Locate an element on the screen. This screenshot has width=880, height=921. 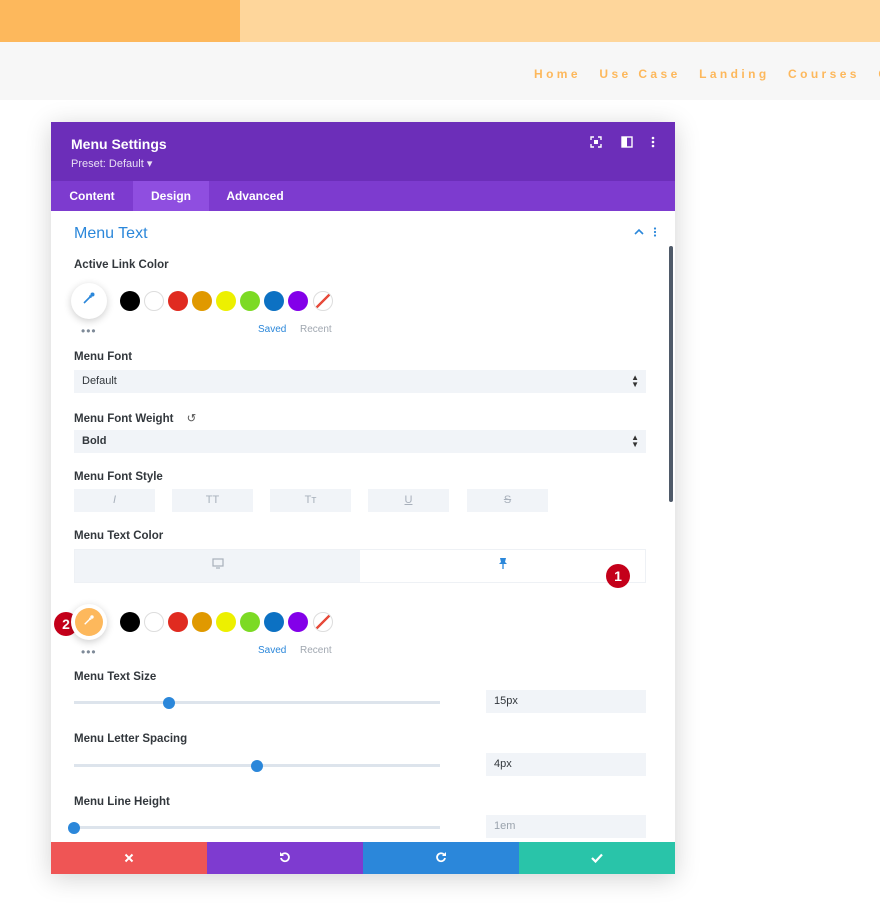
undo-icon is located at coordinates (285, 857).